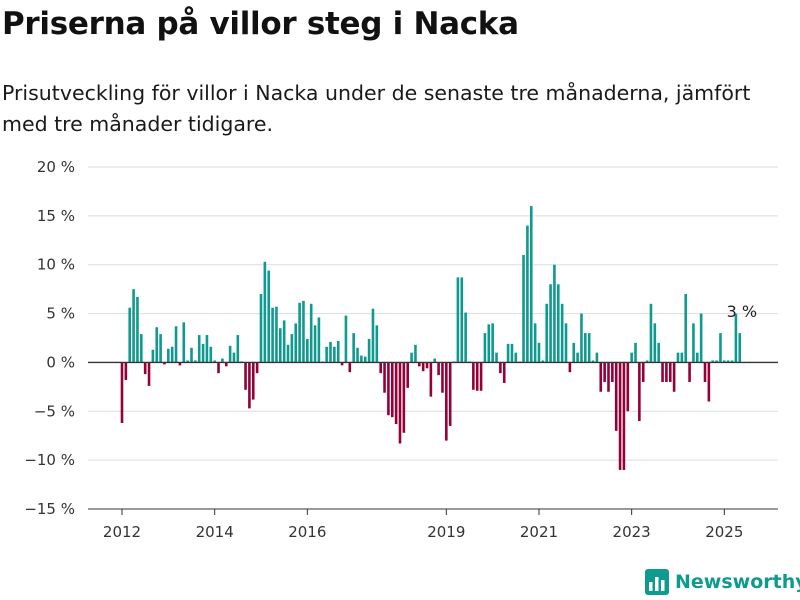 The height and width of the screenshot is (600, 800). Describe the element at coordinates (54, 411) in the screenshot. I see `y-tick-label: −5 %` at that location.